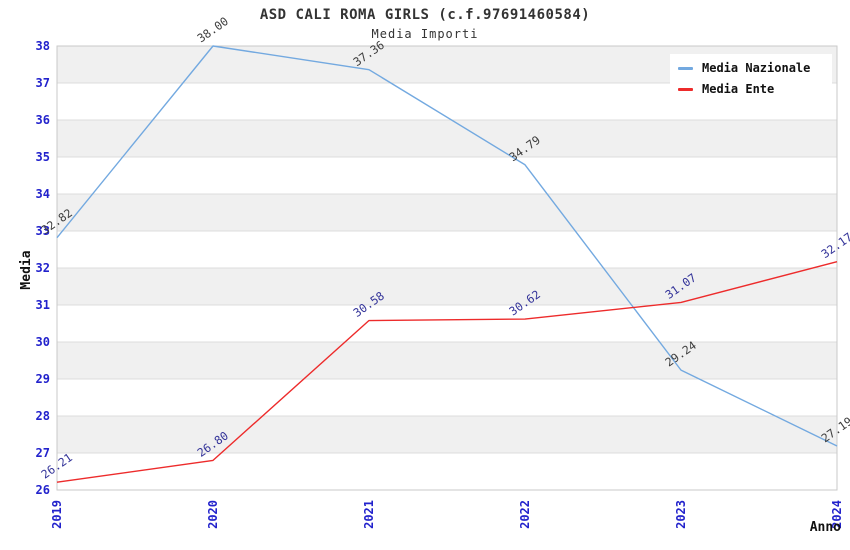 Image resolution: width=850 pixels, height=550 pixels. Describe the element at coordinates (369, 514) in the screenshot. I see `x-tick-label: 2021` at that location.